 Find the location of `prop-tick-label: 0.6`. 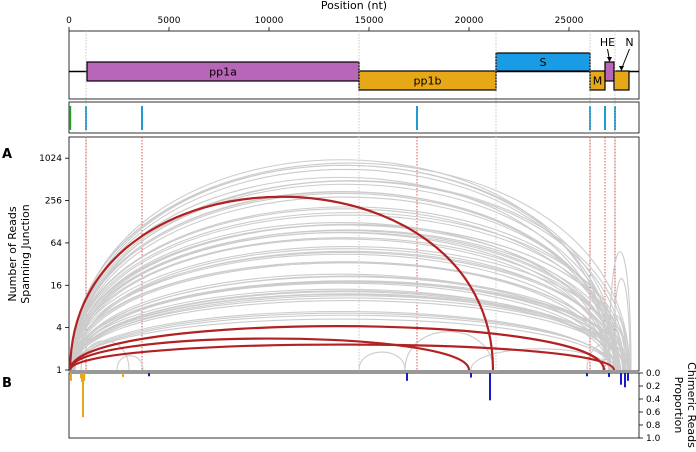

prop-tick-label: 0.6 is located at coordinates (653, 413).